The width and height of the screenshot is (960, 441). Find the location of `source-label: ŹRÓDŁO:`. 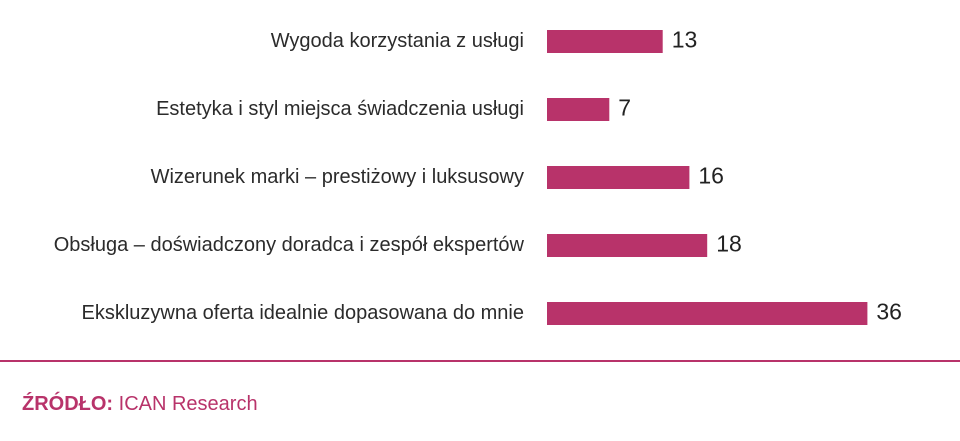

source-label: ŹRÓDŁO: is located at coordinates (68, 404).